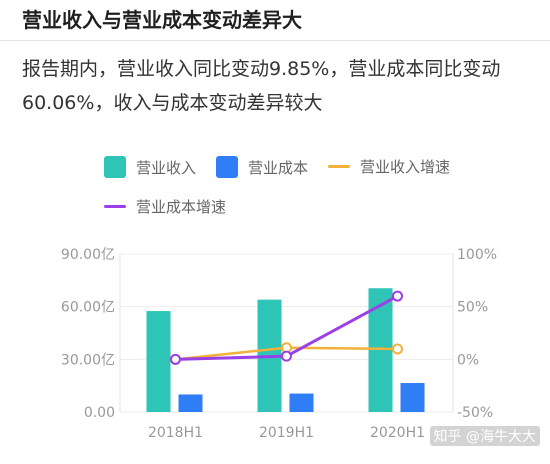 The height and width of the screenshot is (464, 550). I want to click on y-right-tick-label: 100%, so click(477, 255).